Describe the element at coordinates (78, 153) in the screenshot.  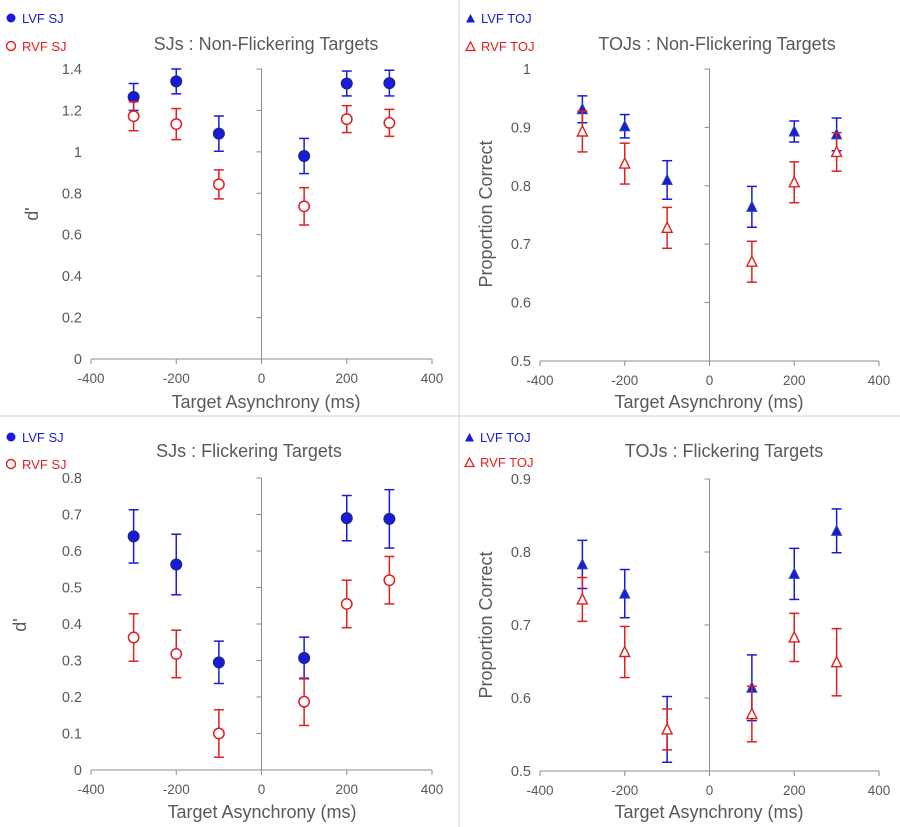
I see `y-tick-label: 1` at that location.